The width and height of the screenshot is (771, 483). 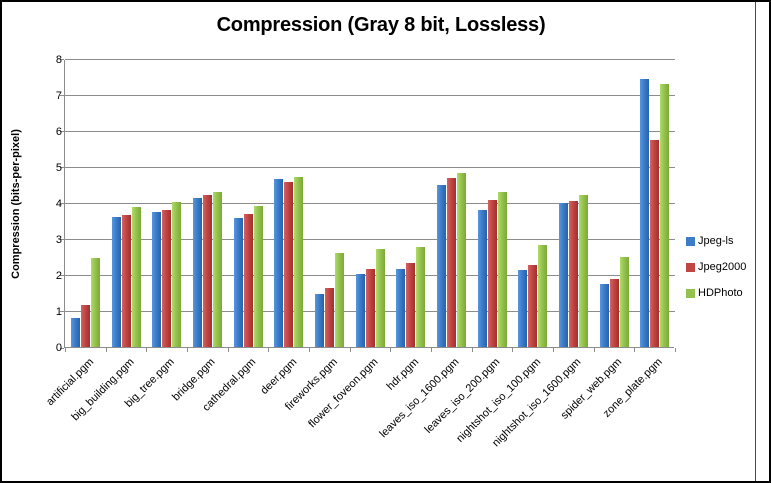 What do you see at coordinates (381, 25) in the screenshot?
I see `chart-title: Compression (Gray 8 bit, Lossless)` at bounding box center [381, 25].